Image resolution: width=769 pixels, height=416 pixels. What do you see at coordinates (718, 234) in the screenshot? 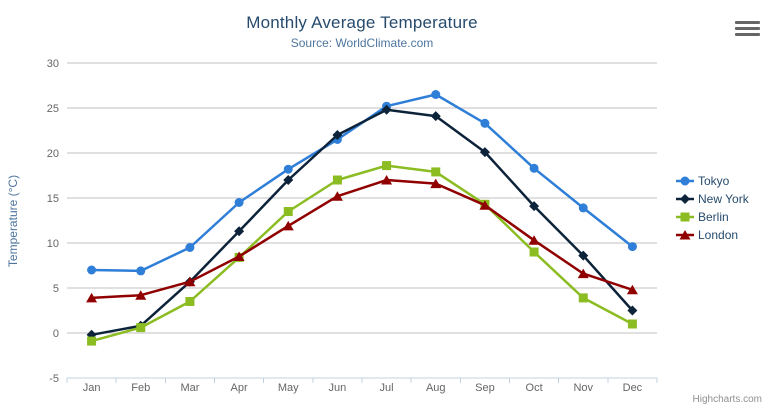
I see `legend-label: London` at bounding box center [718, 234].